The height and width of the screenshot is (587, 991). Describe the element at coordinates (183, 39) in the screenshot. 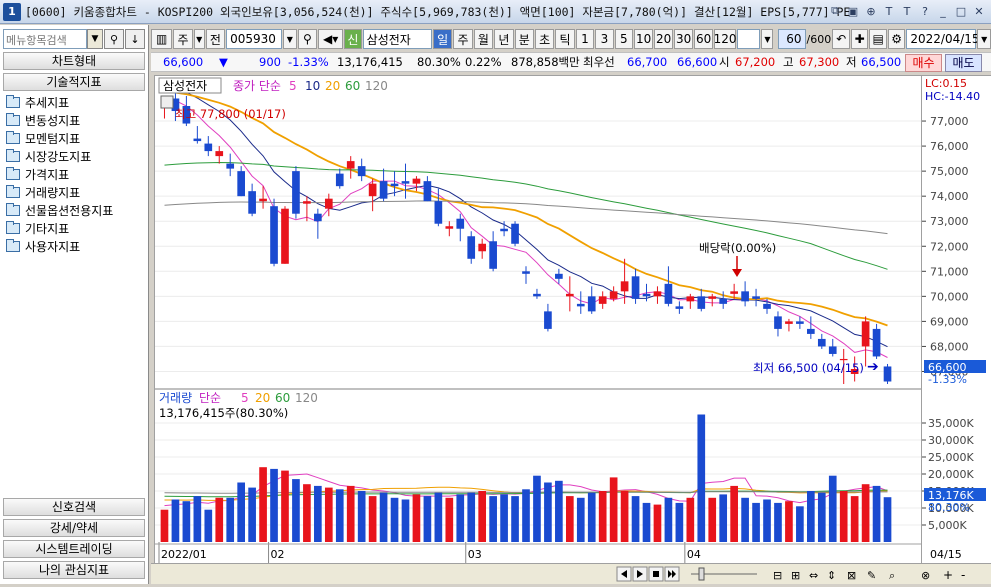

I see `market-select: 주` at that location.